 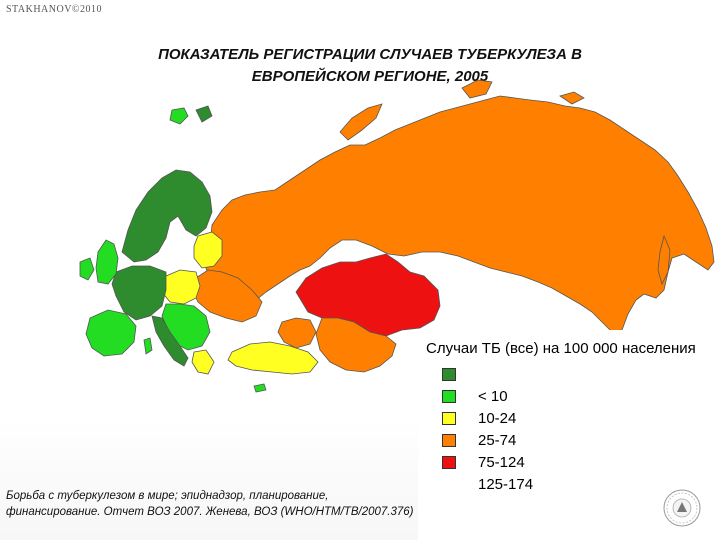 What do you see at coordinates (273, 358) in the screenshot?
I see `region-turkey` at bounding box center [273, 358].